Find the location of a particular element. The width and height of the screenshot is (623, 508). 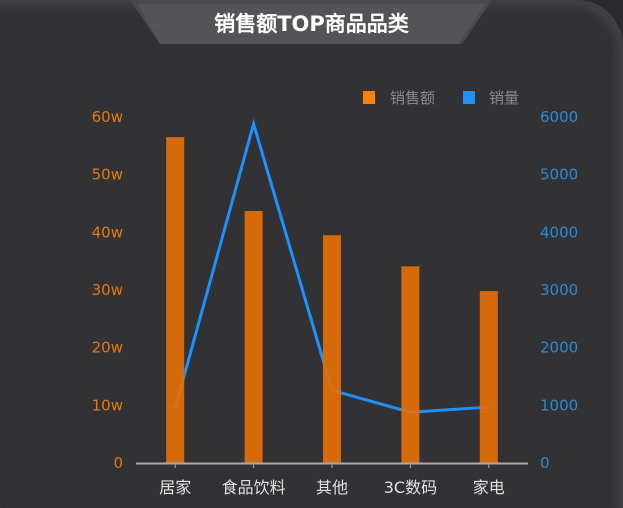

legend-label-sales-volume: 销量 is located at coordinates (504, 98).